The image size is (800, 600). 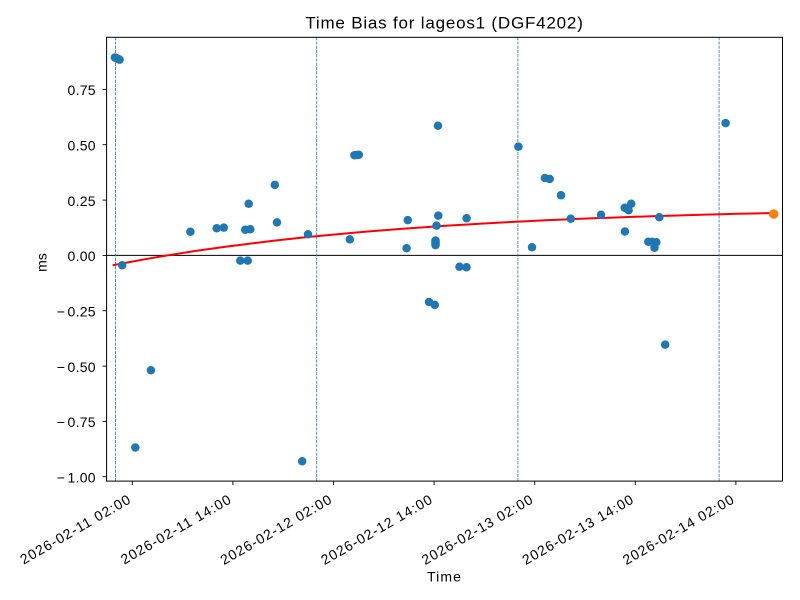 What do you see at coordinates (76, 478) in the screenshot?
I see `svg-text: −1.00` at bounding box center [76, 478].